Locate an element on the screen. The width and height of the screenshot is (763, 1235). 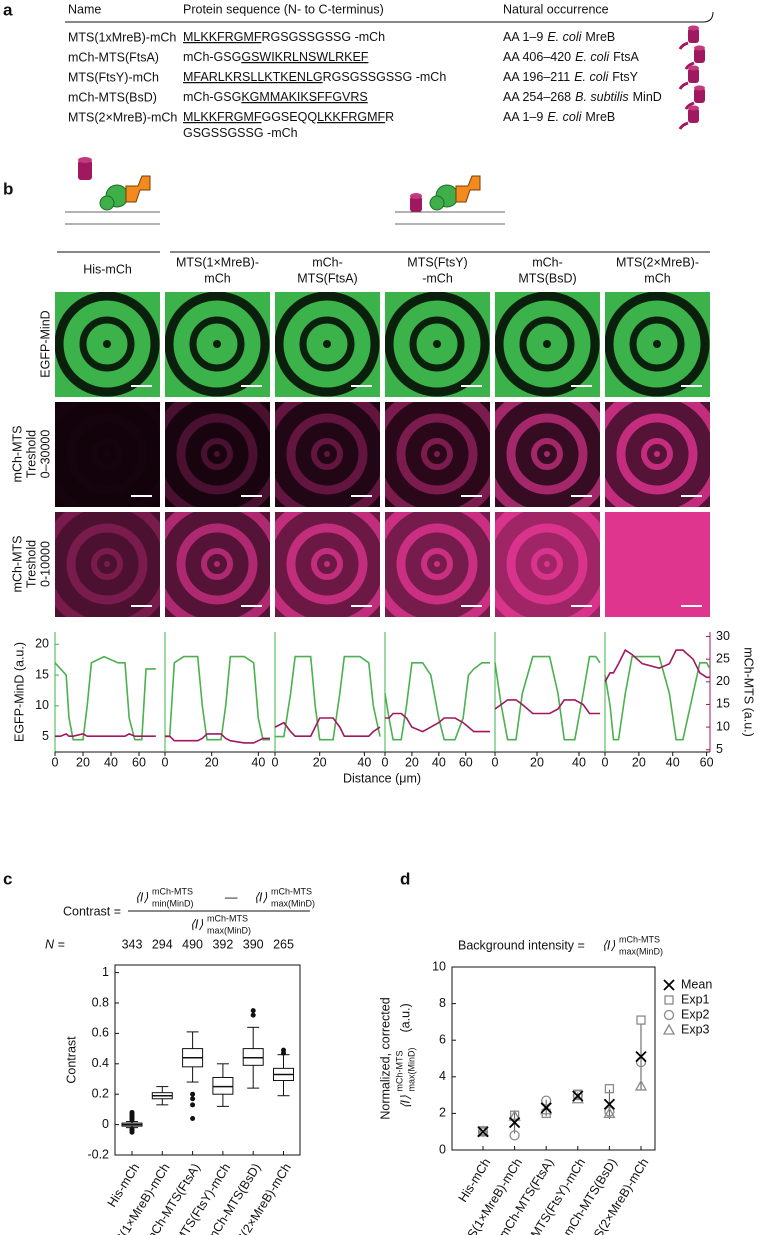
mind-sphere is located at coordinates (107, 203).